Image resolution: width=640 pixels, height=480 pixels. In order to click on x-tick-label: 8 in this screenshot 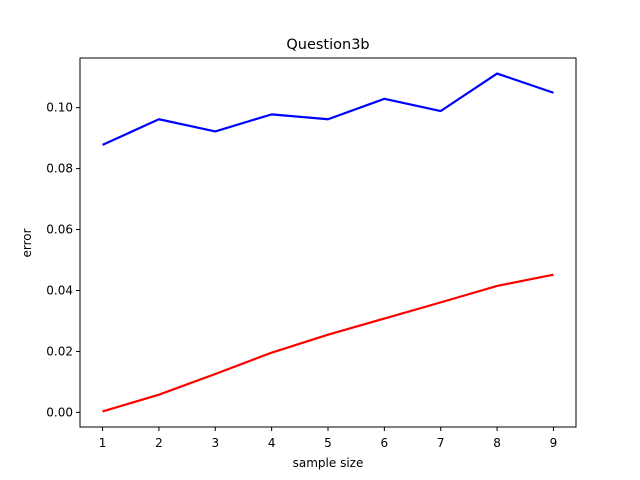, I will do `click(497, 443)`.